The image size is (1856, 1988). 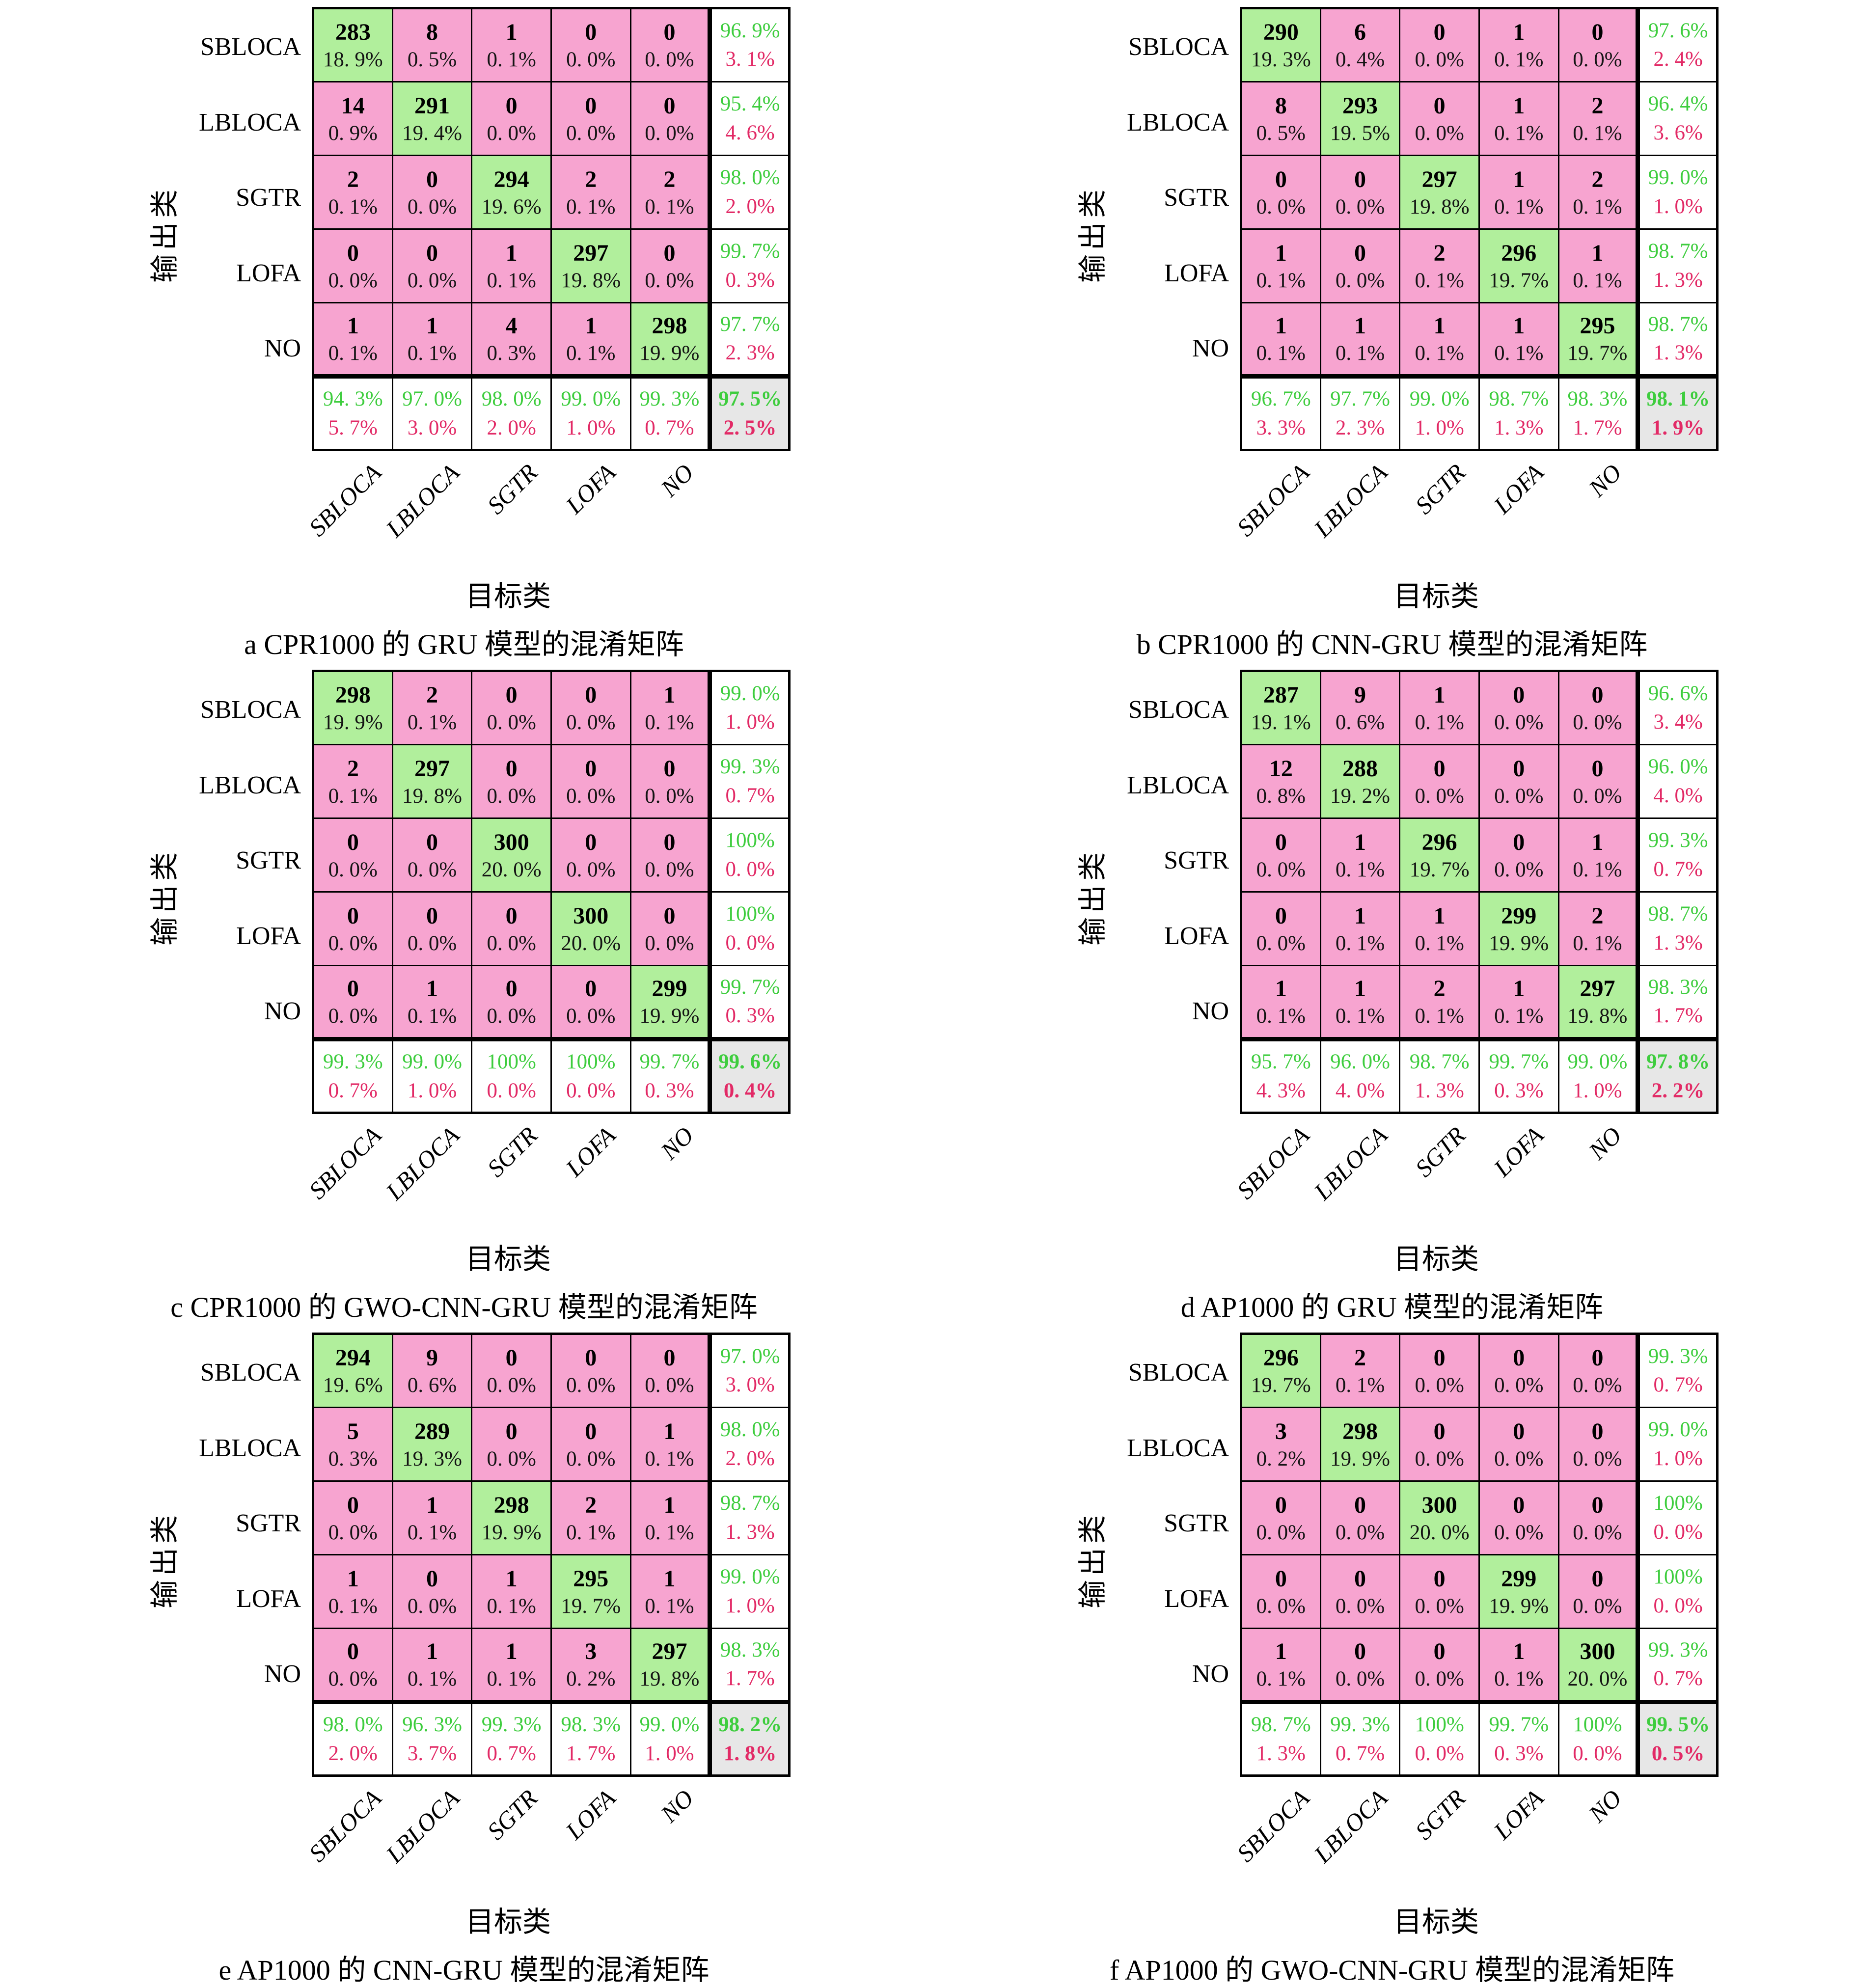 What do you see at coordinates (1677, 929) in the screenshot?
I see `row-summary-cell: 98. 7% 1. 3%` at bounding box center [1677, 929].